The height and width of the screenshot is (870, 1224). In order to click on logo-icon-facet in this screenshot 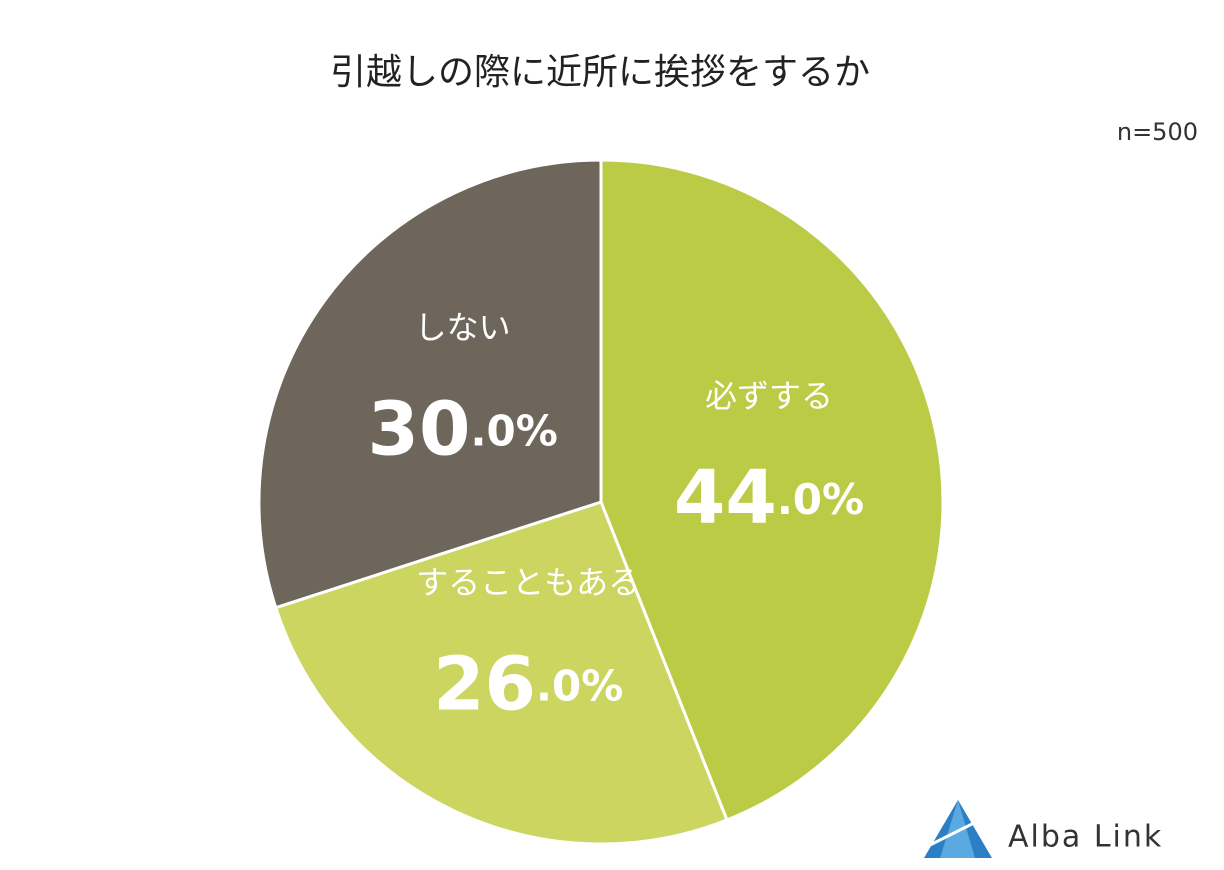, I will do `click(957, 829)`.